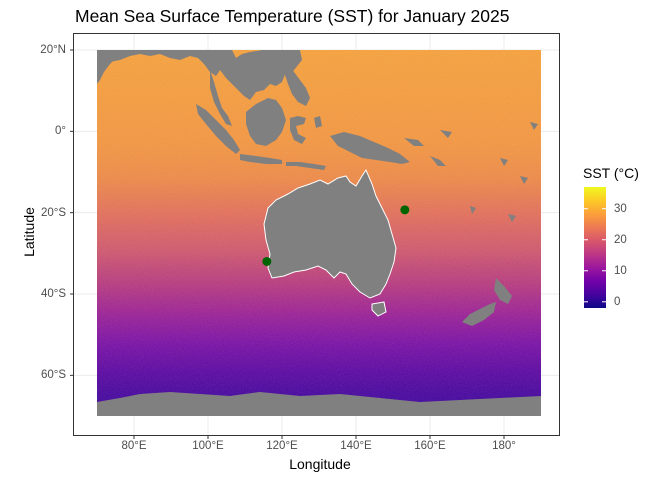 Image resolution: width=672 pixels, height=480 pixels. Describe the element at coordinates (504, 446) in the screenshot. I see `x-tick-label: 180°` at that location.